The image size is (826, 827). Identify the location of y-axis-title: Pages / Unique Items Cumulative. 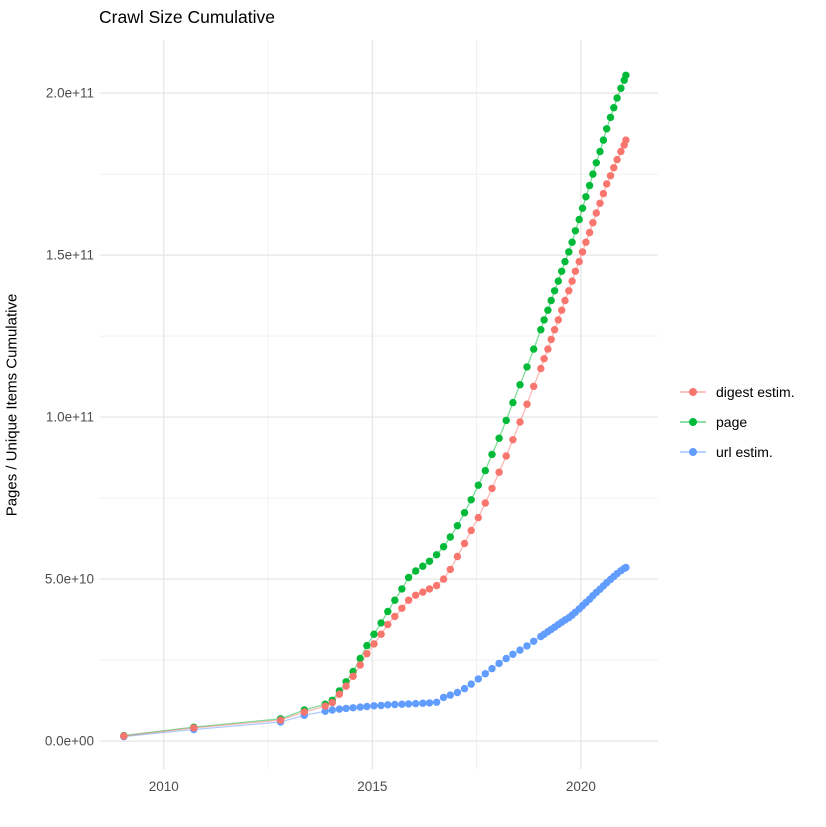
(12, 405).